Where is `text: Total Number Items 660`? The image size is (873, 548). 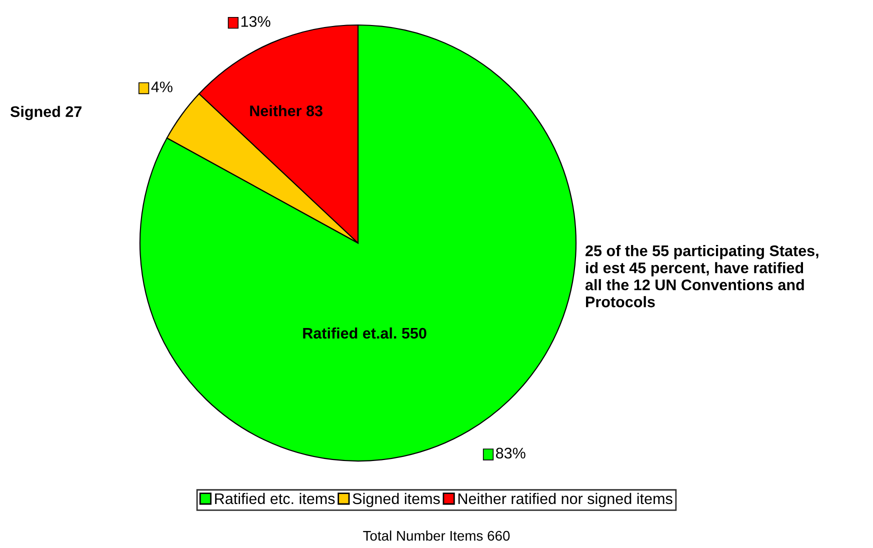 text: Total Number Items 660 is located at coordinates (436, 535).